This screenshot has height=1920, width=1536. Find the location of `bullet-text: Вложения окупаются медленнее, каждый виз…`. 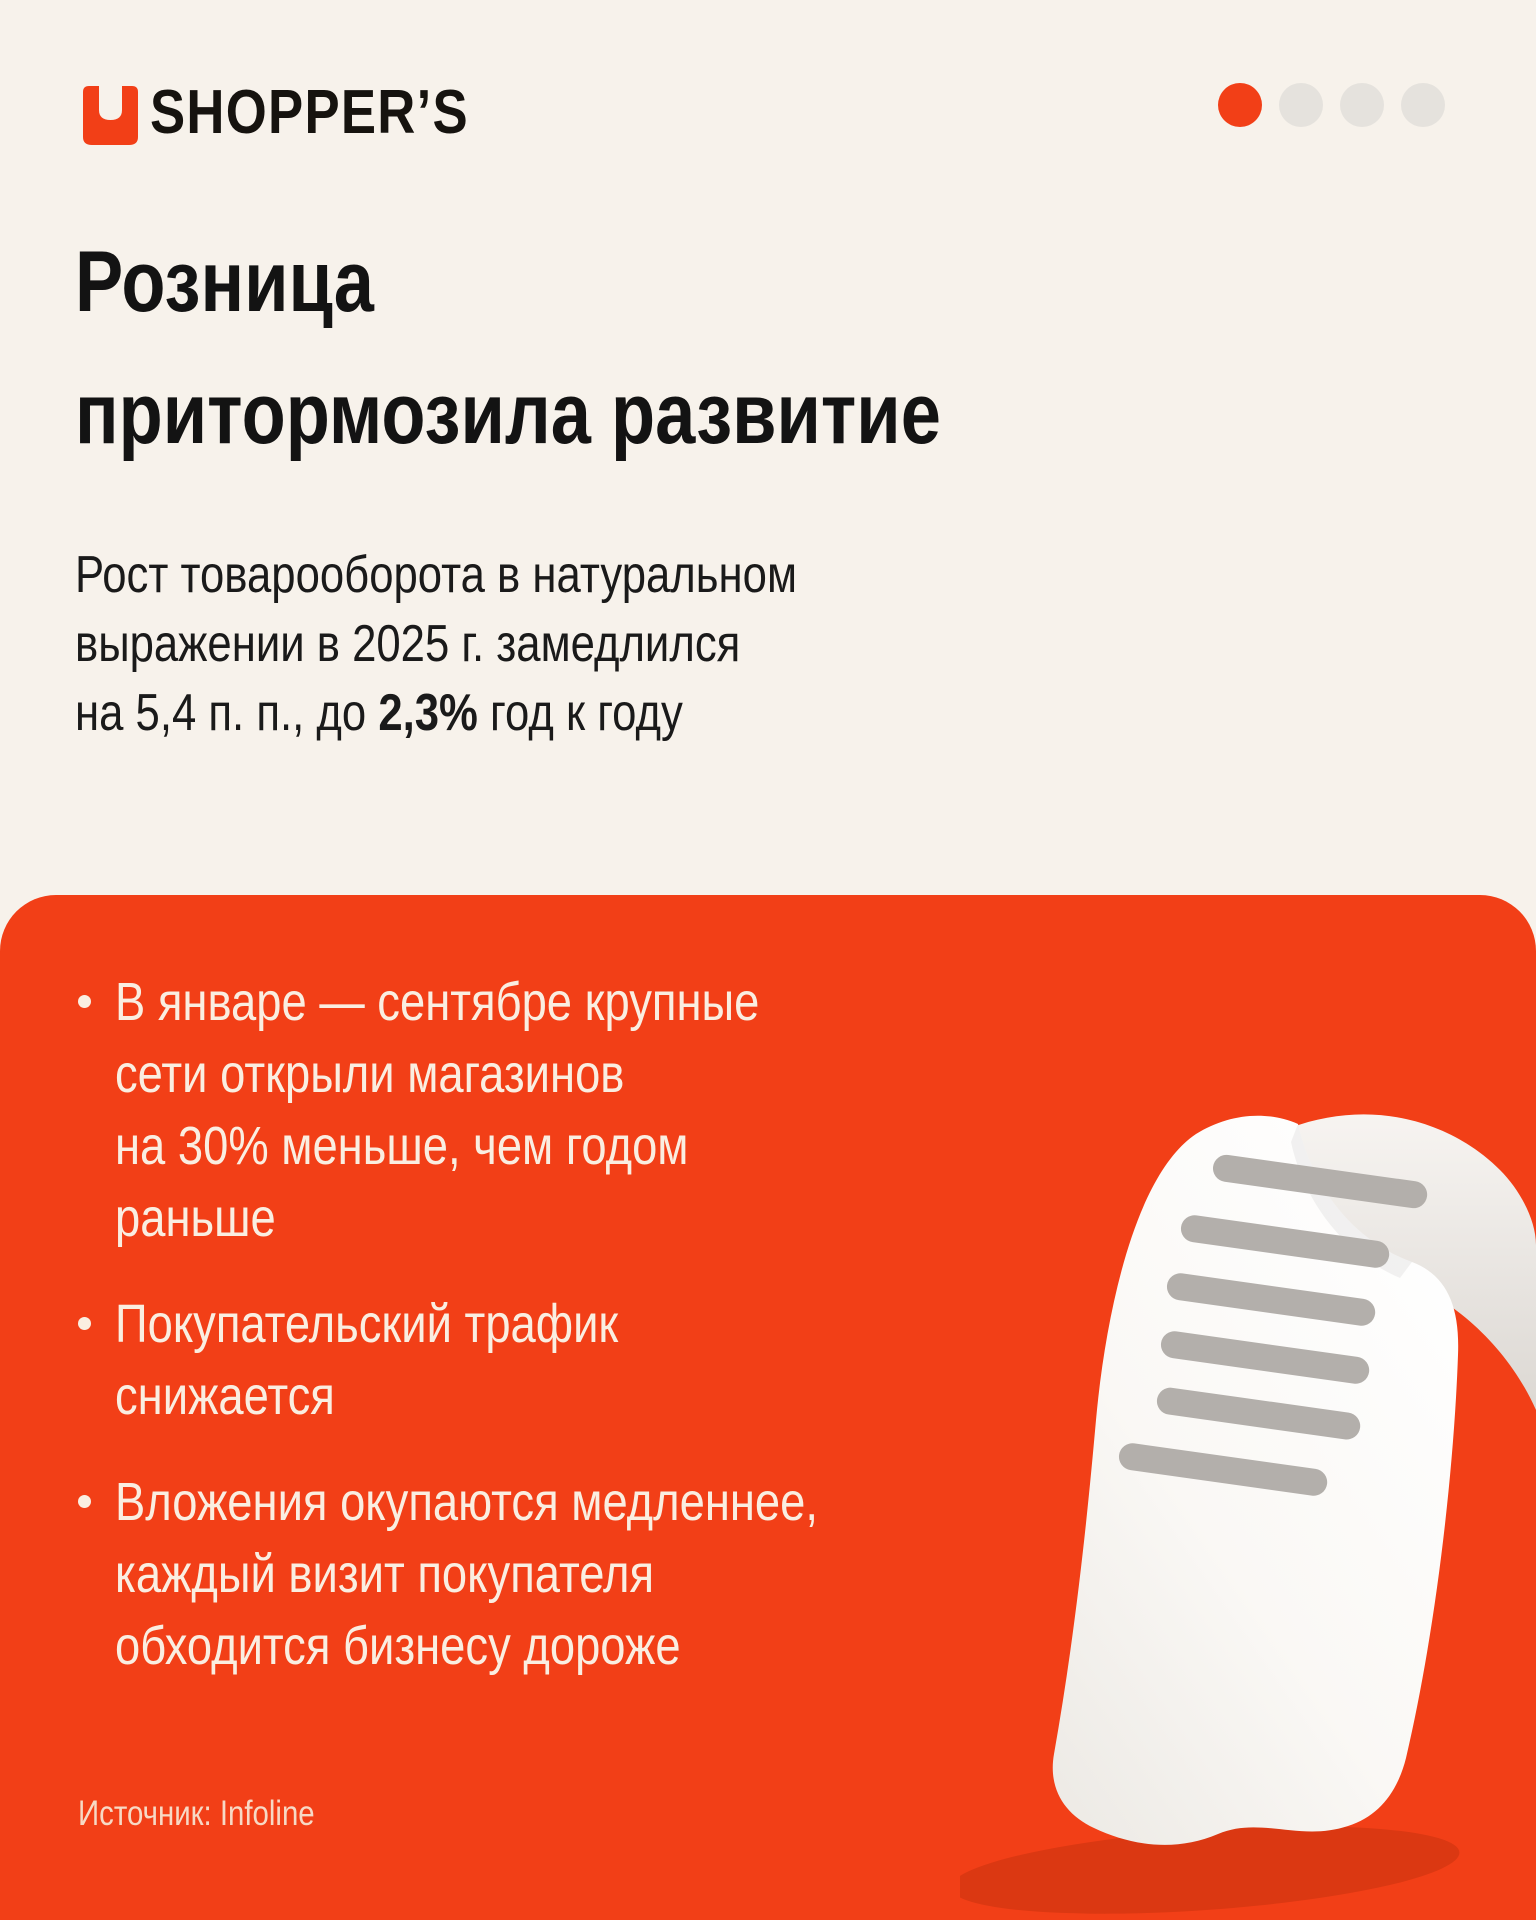

bullet-text: Вложения окупаются медленнее, каждый виз… is located at coordinates (533, 1574).